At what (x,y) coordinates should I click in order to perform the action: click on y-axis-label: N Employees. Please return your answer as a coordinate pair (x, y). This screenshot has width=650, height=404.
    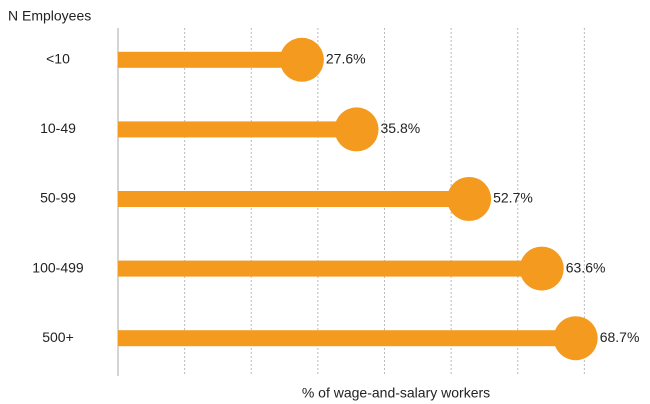
    Looking at the image, I should click on (49, 16).